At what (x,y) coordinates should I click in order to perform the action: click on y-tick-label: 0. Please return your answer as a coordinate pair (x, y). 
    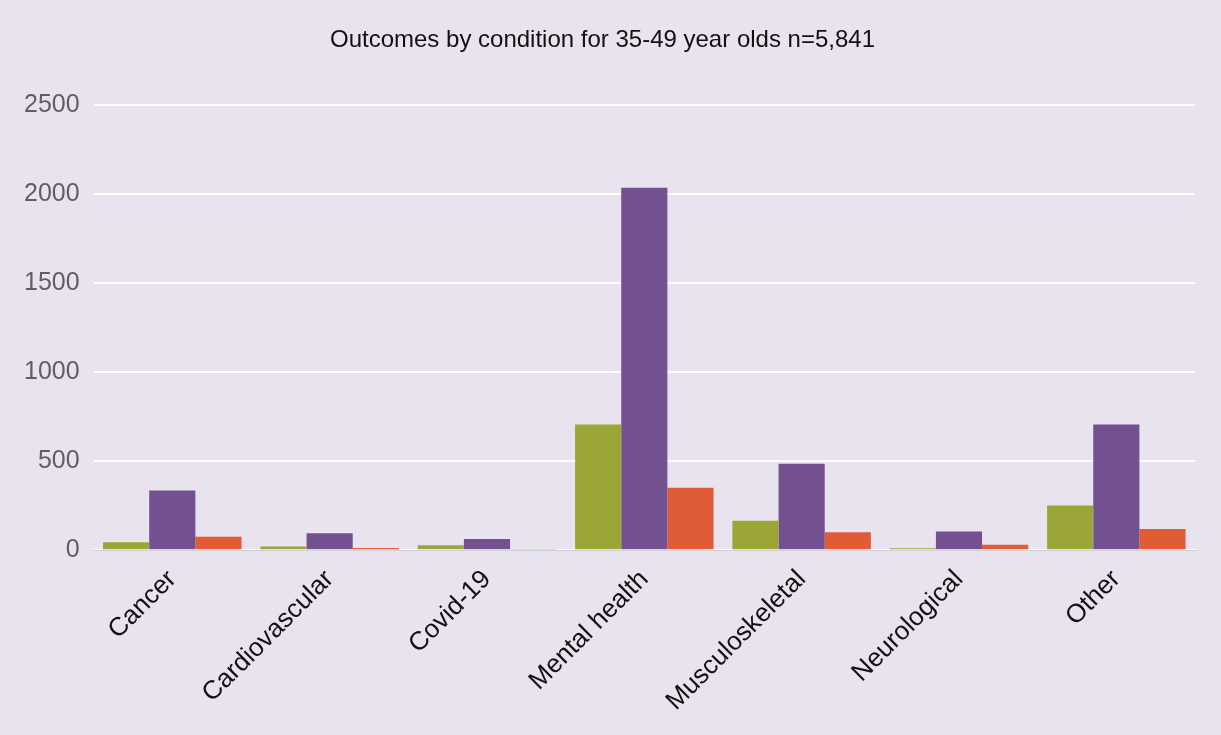
    Looking at the image, I should click on (72, 548).